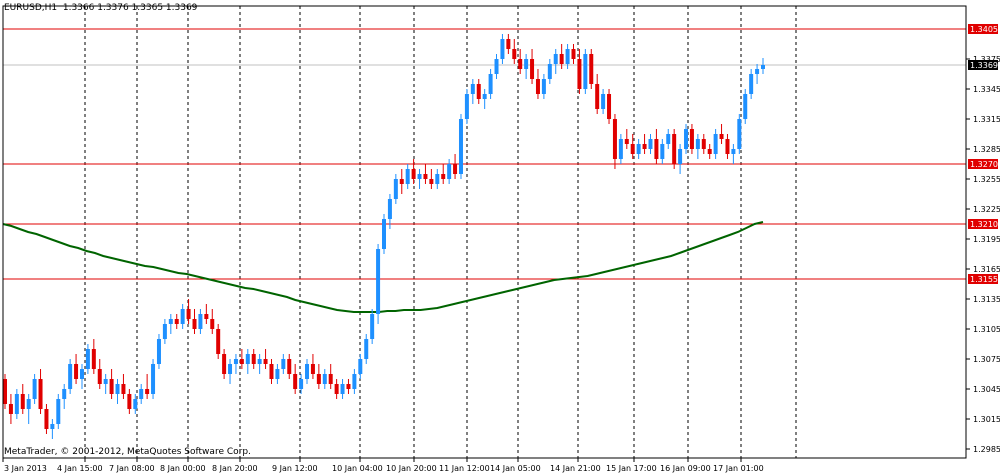 This screenshot has width=1000, height=476. I want to click on symbol-label: EURUSD,H1, so click(31, 8).